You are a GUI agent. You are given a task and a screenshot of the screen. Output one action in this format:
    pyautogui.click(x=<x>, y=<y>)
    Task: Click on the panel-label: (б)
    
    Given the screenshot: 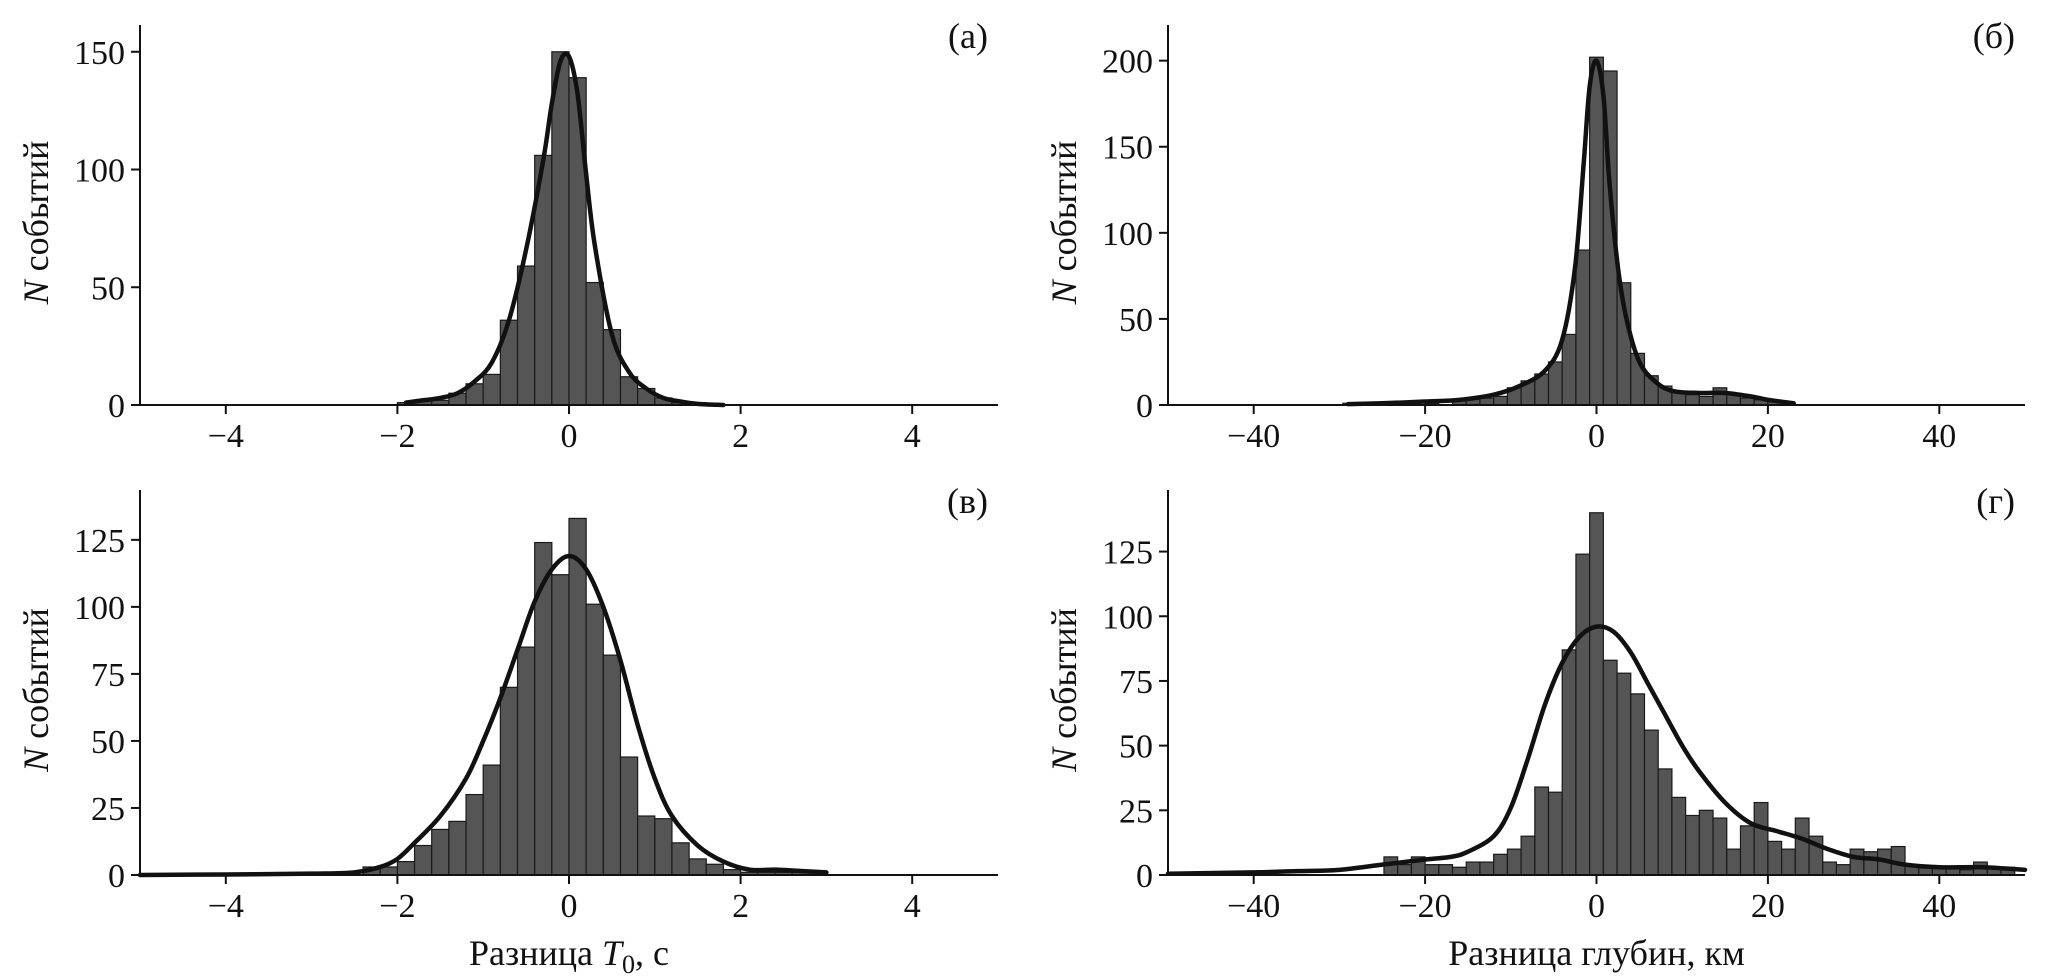 What is the action you would take?
    pyautogui.click(x=1994, y=36)
    